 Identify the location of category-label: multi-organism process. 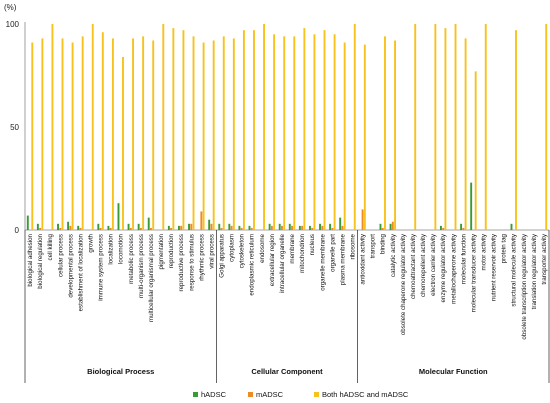
(141, 266).